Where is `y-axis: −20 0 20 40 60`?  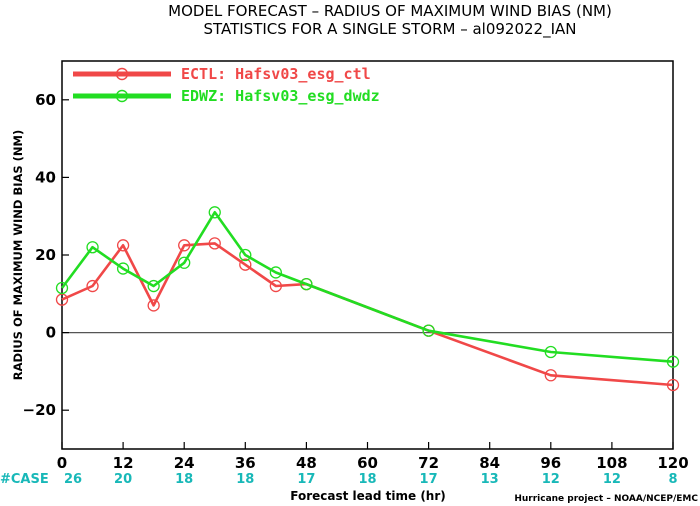 y-axis: −20 0 20 40 60 is located at coordinates (46, 255).